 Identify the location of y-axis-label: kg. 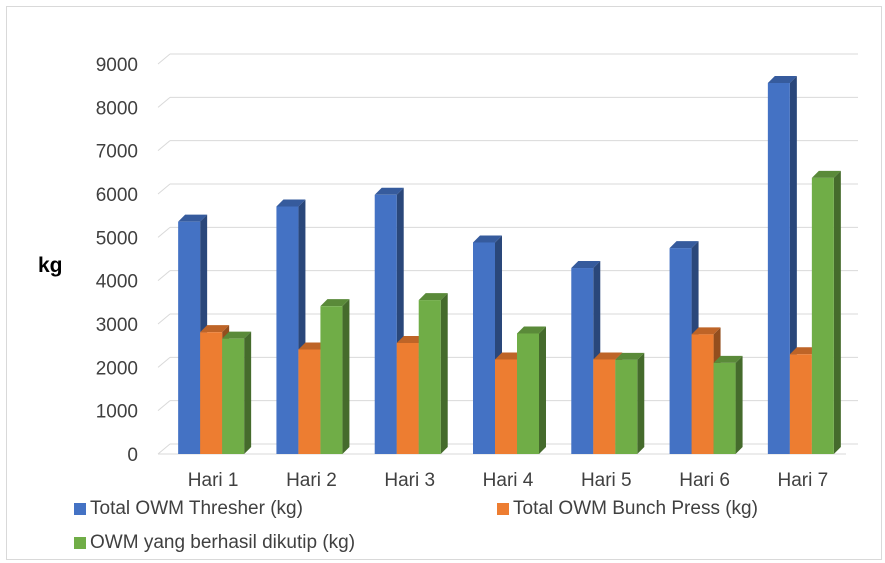
(50, 265).